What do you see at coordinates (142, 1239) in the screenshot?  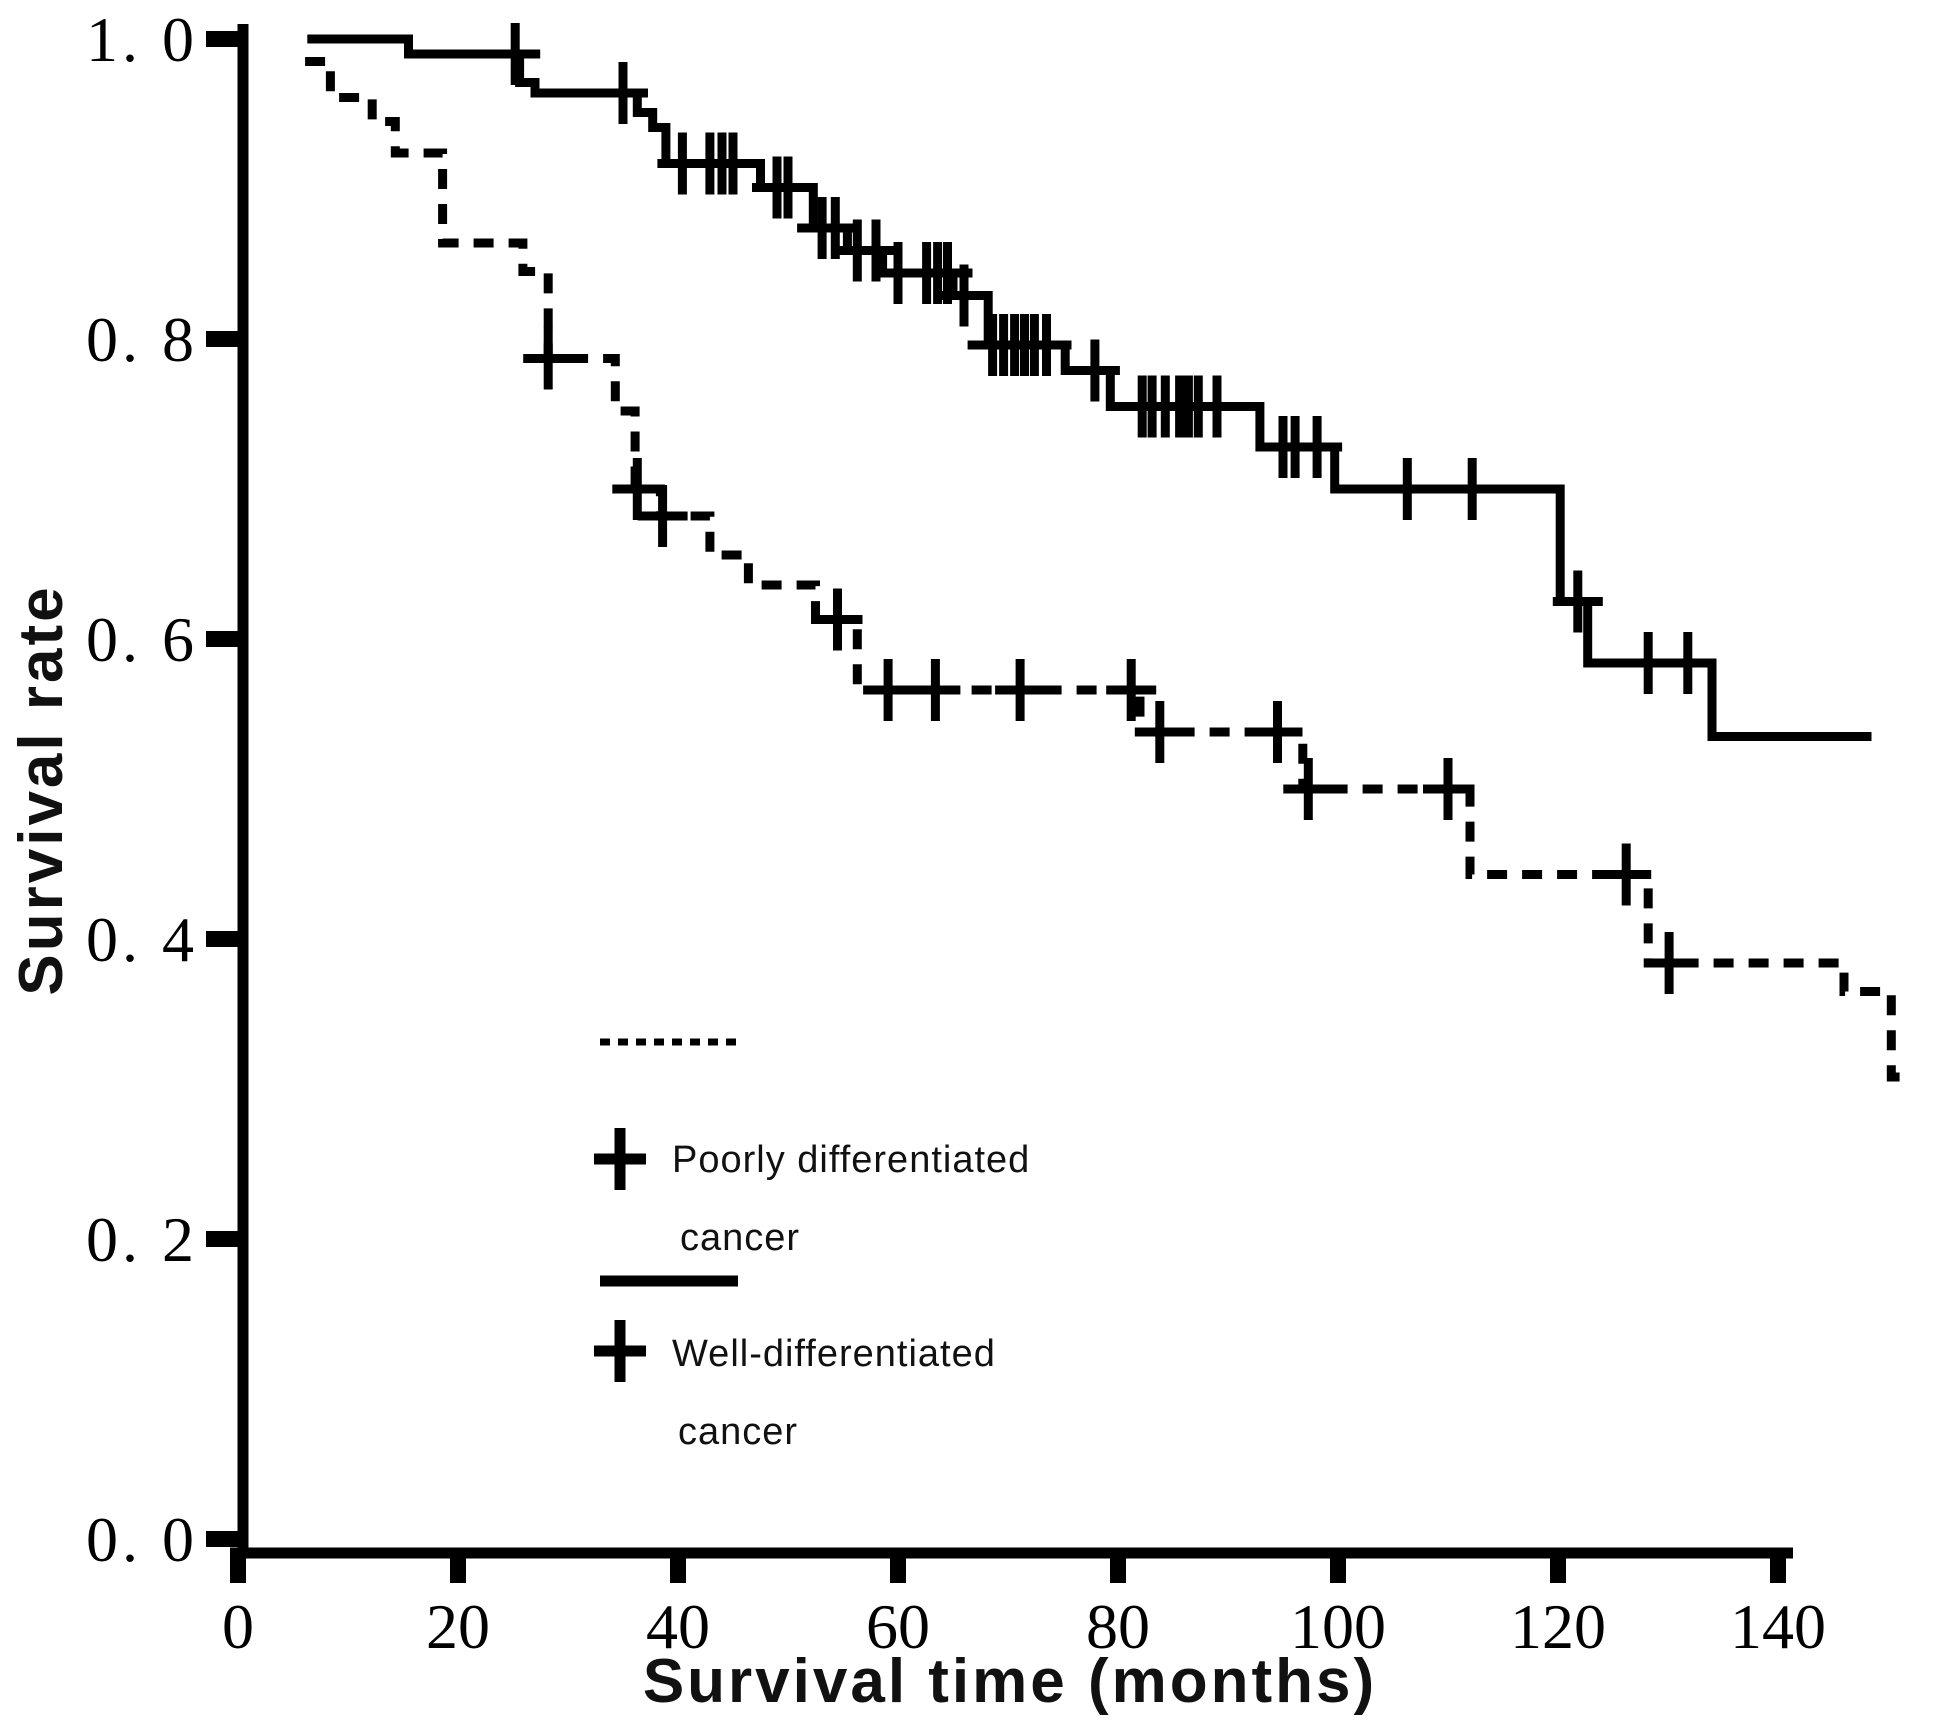 I see `y-tick-label: 0. 2` at bounding box center [142, 1239].